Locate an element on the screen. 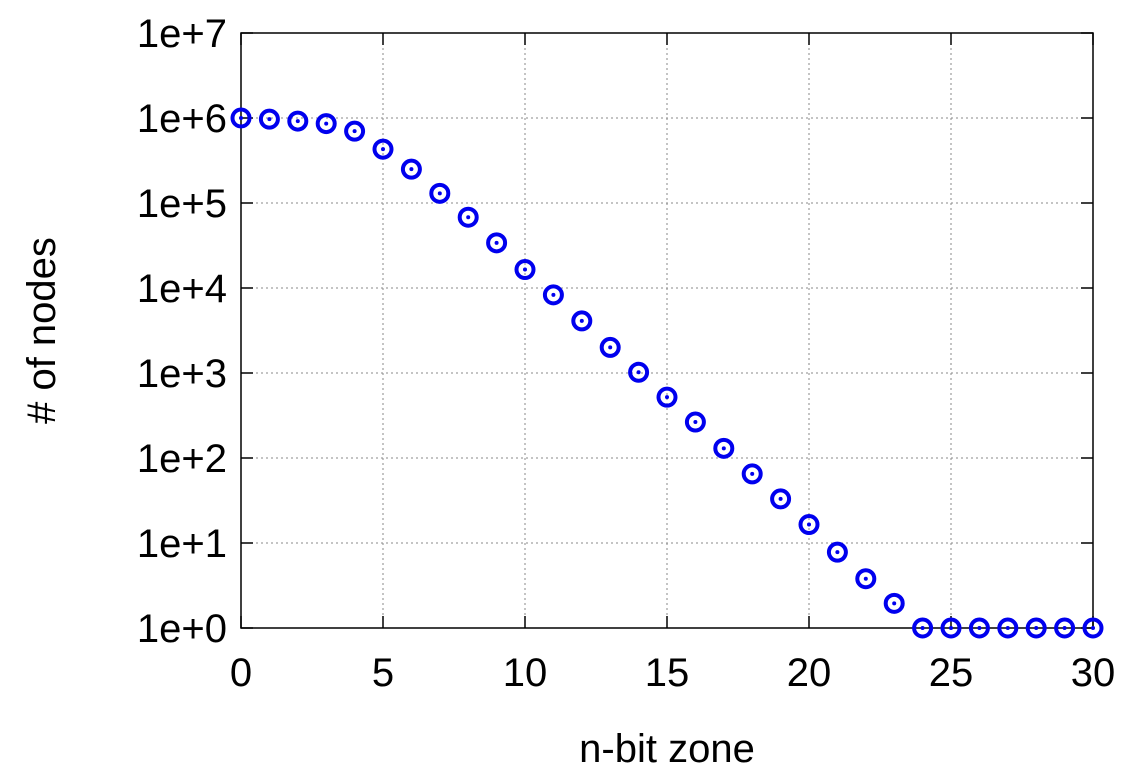  y-tick-label: 1e+4 is located at coordinates (182, 289).